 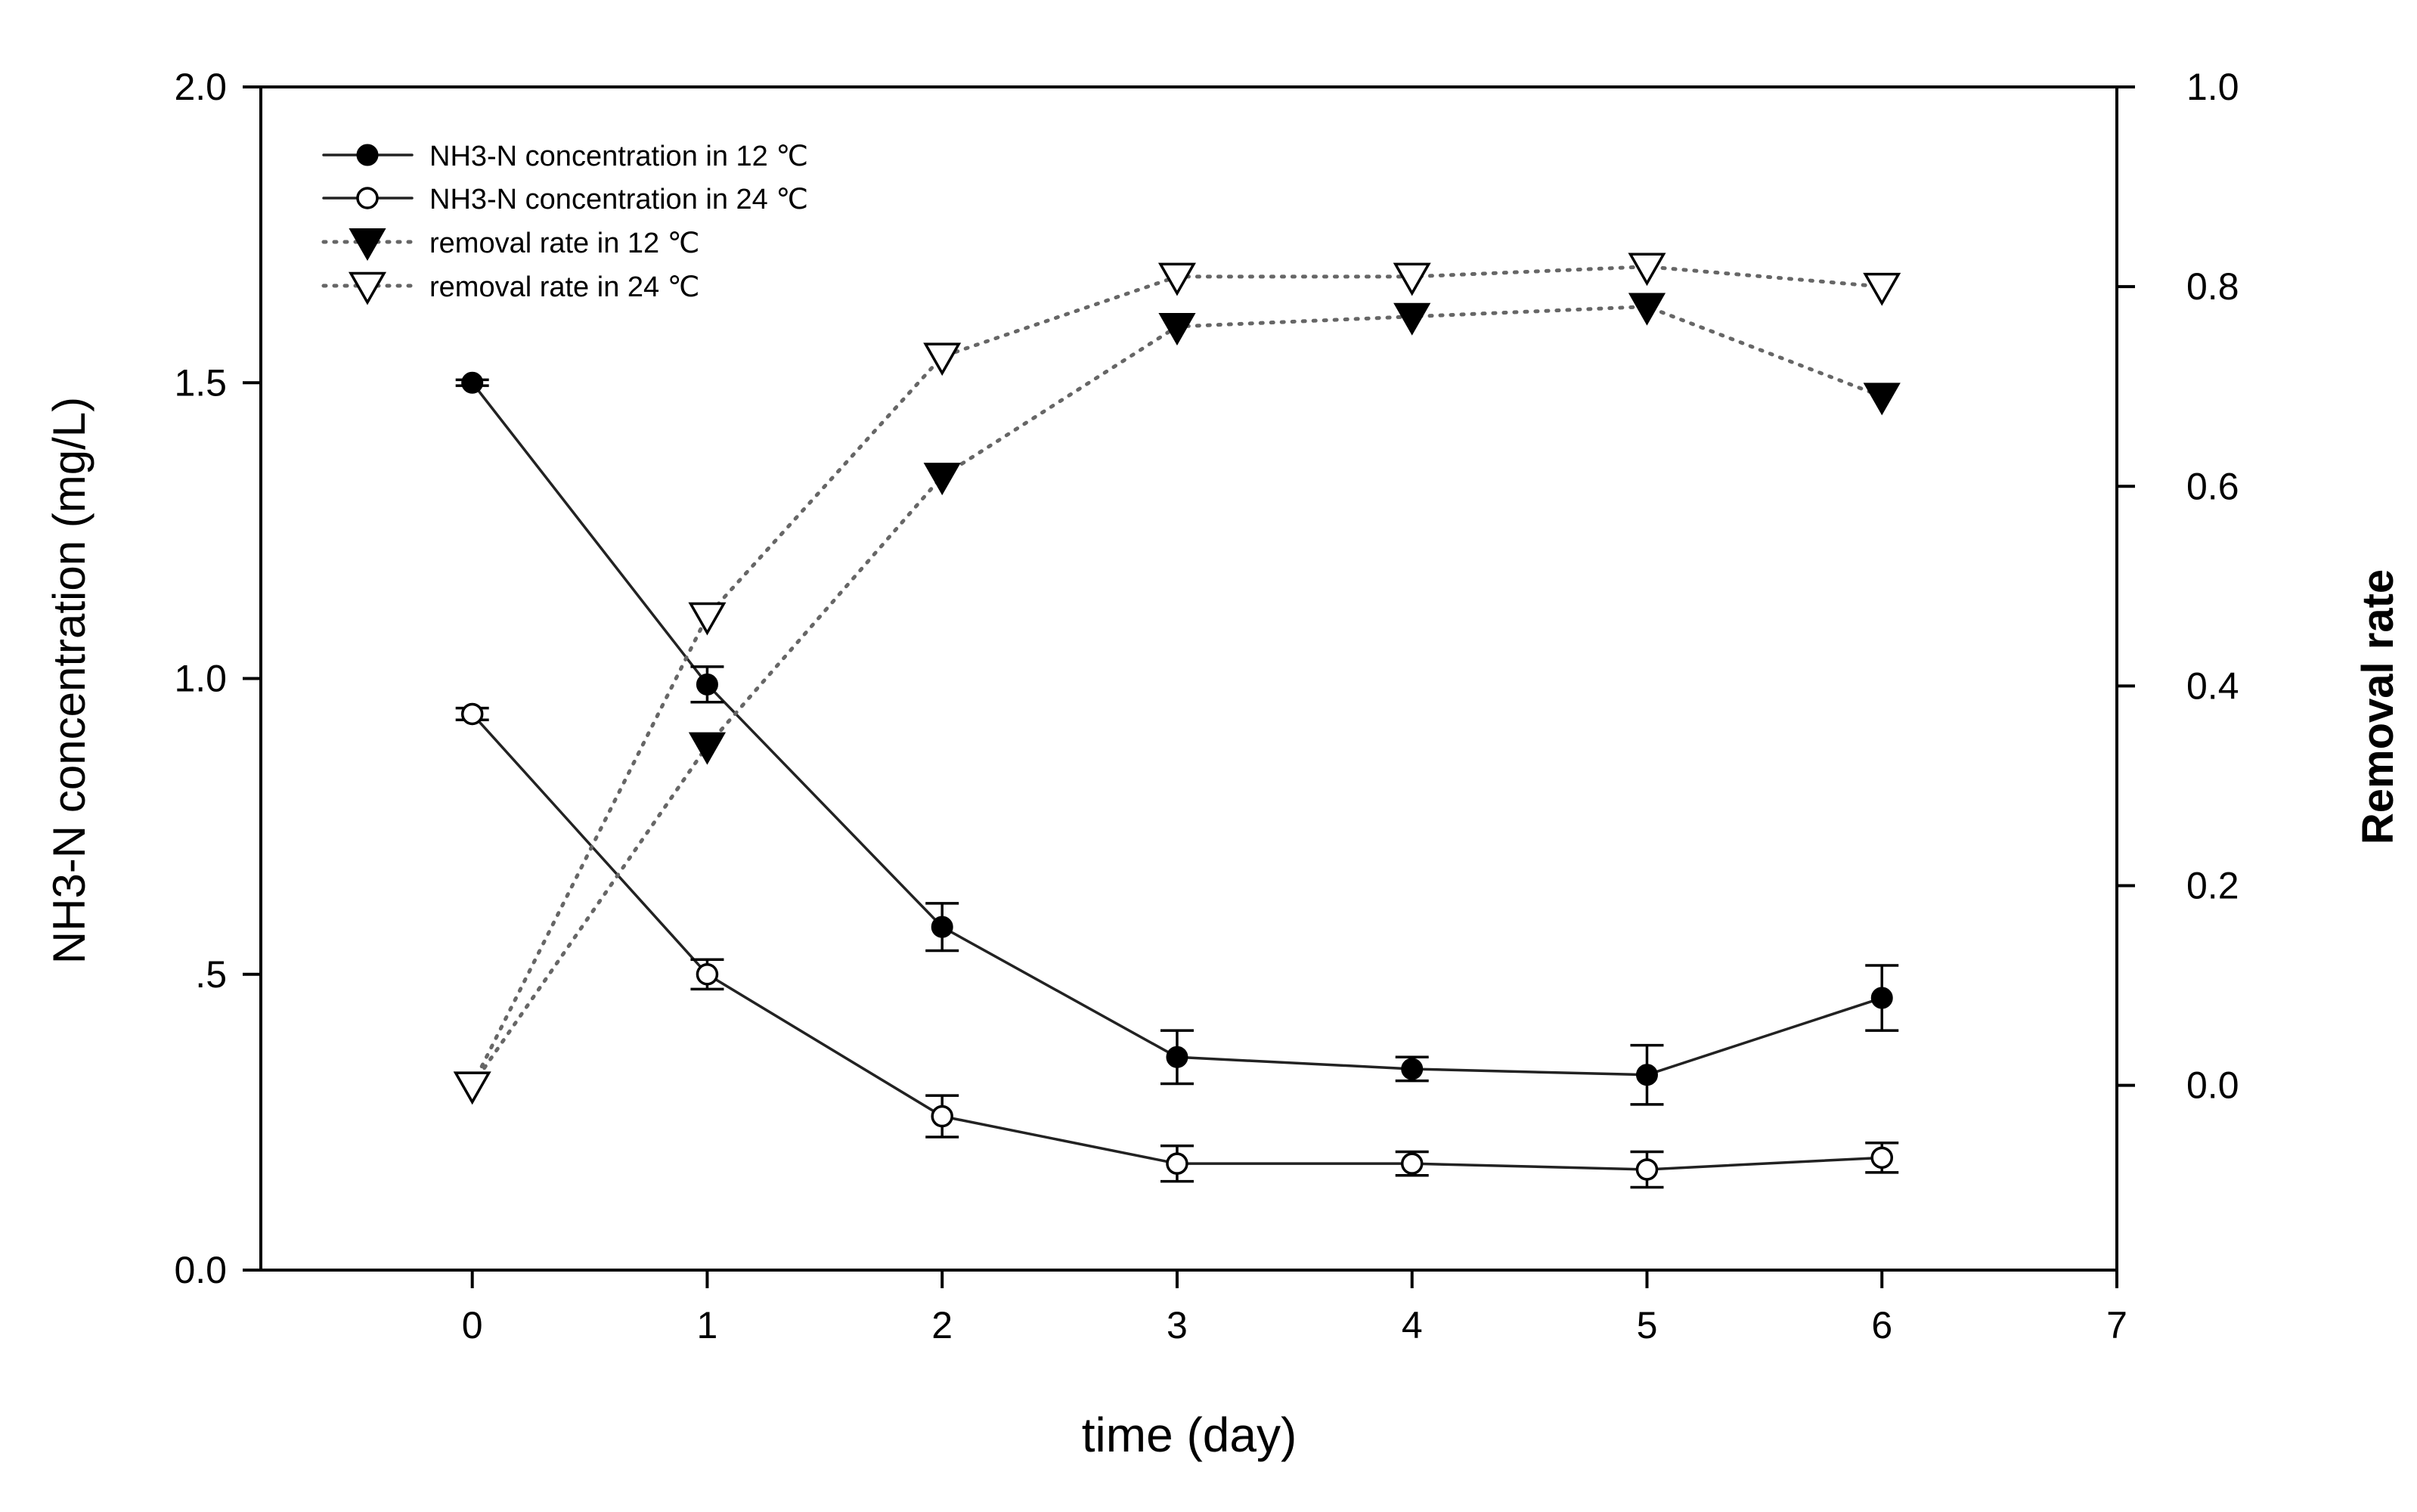 I want to click on legend-label-1: NH3-N concentration in 24 ℃, so click(x=618, y=200).